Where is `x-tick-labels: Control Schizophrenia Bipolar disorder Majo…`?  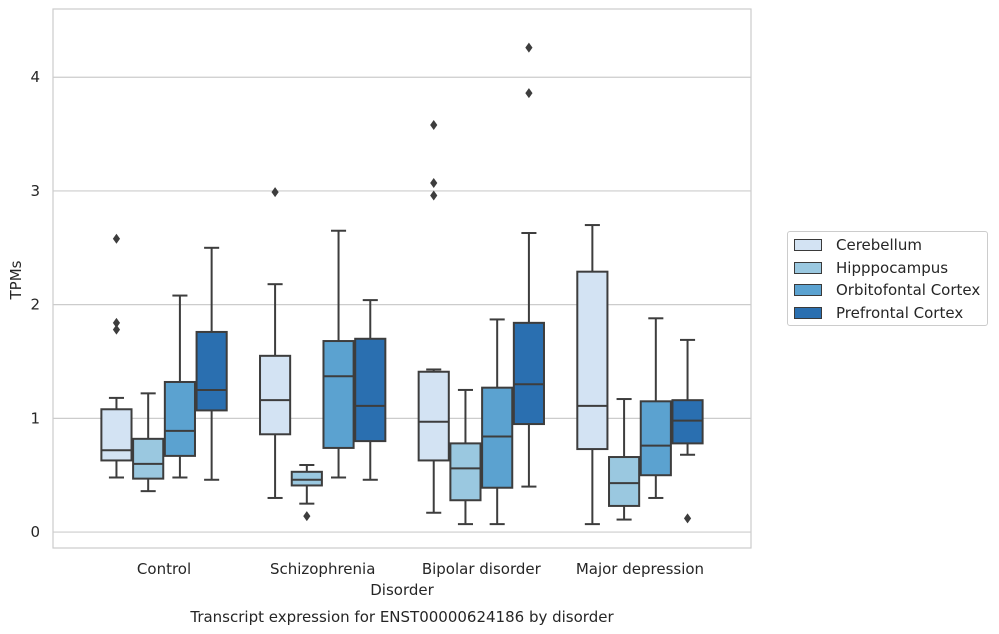
x-tick-labels: Control Schizophrenia Bipolar disorder Majo… is located at coordinates (420, 569).